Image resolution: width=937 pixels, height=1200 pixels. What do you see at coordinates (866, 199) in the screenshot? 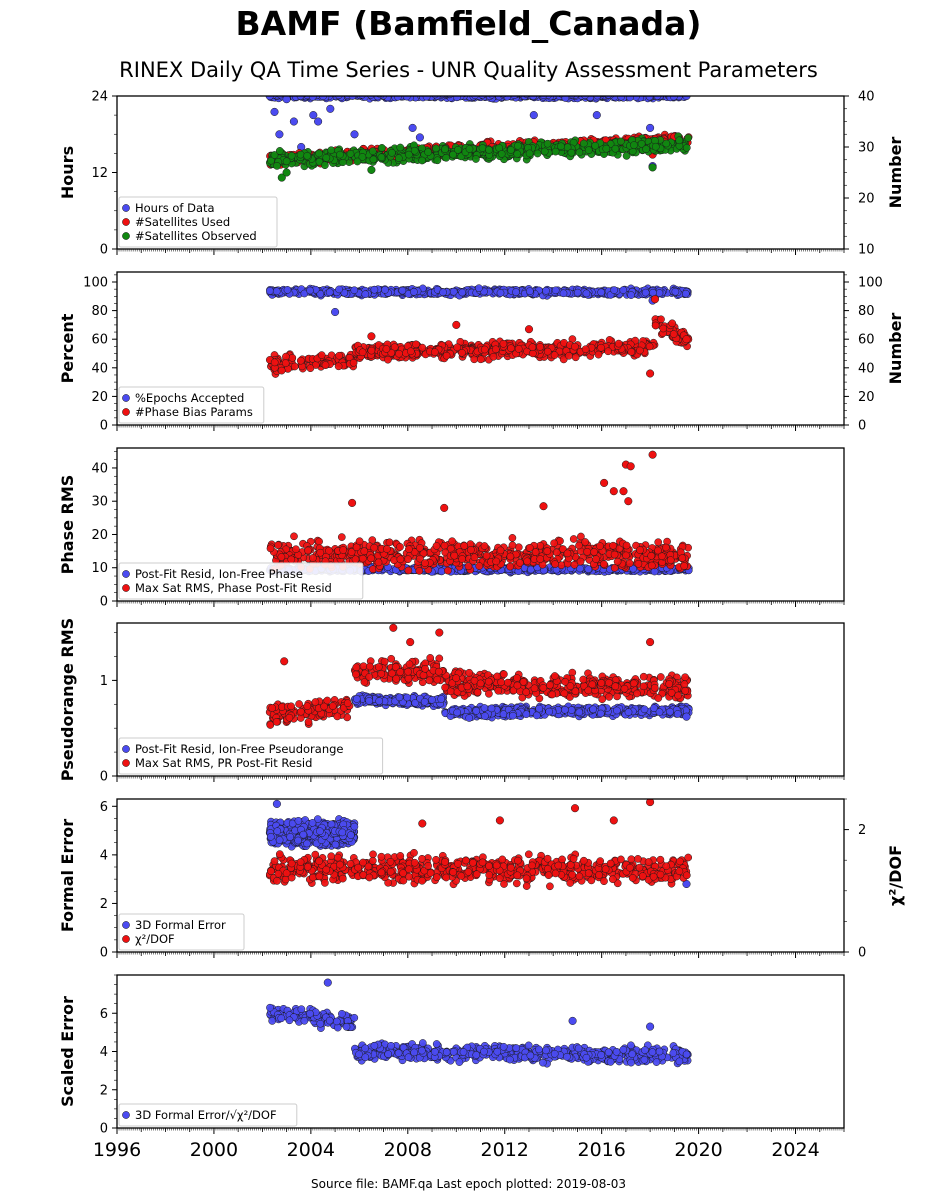
I see `y2-tick-label: 20` at bounding box center [866, 199].